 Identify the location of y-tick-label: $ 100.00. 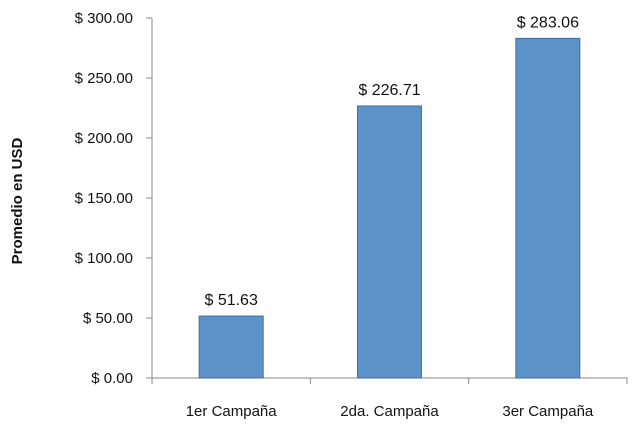
(104, 258).